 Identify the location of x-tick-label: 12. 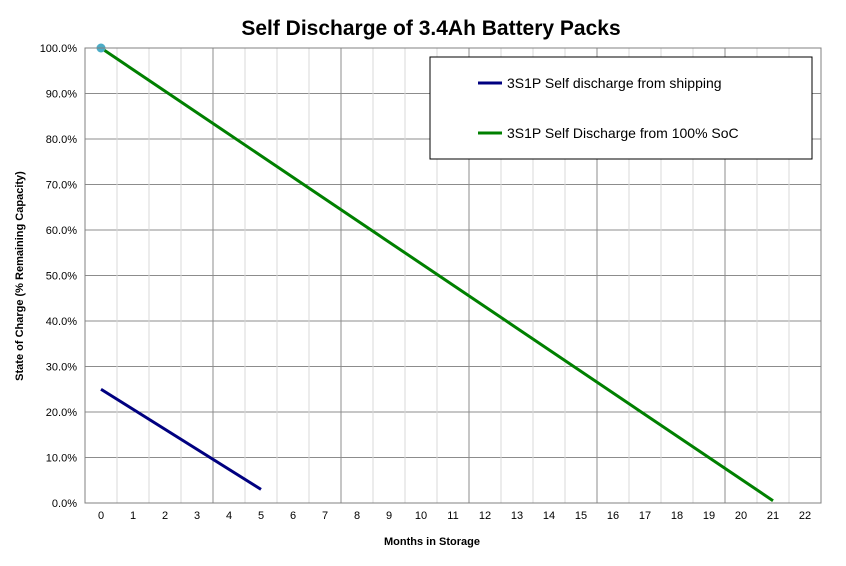
(485, 516).